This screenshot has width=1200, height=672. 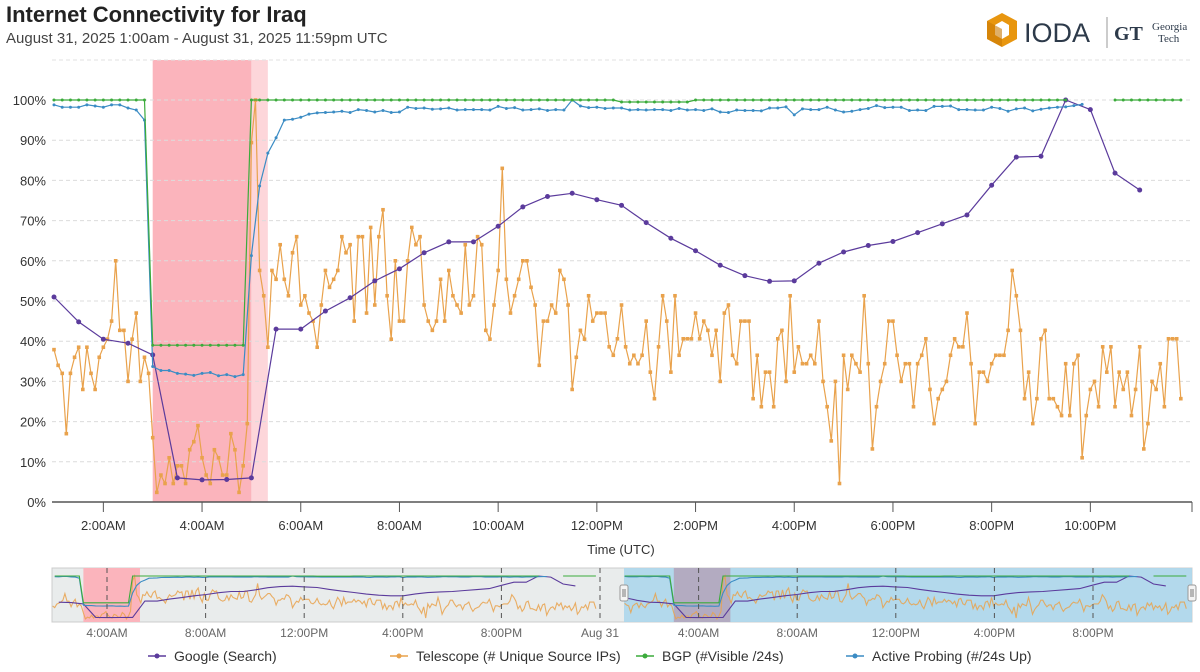 I want to click on legend-item-google: Google (Search), so click(x=212, y=656).